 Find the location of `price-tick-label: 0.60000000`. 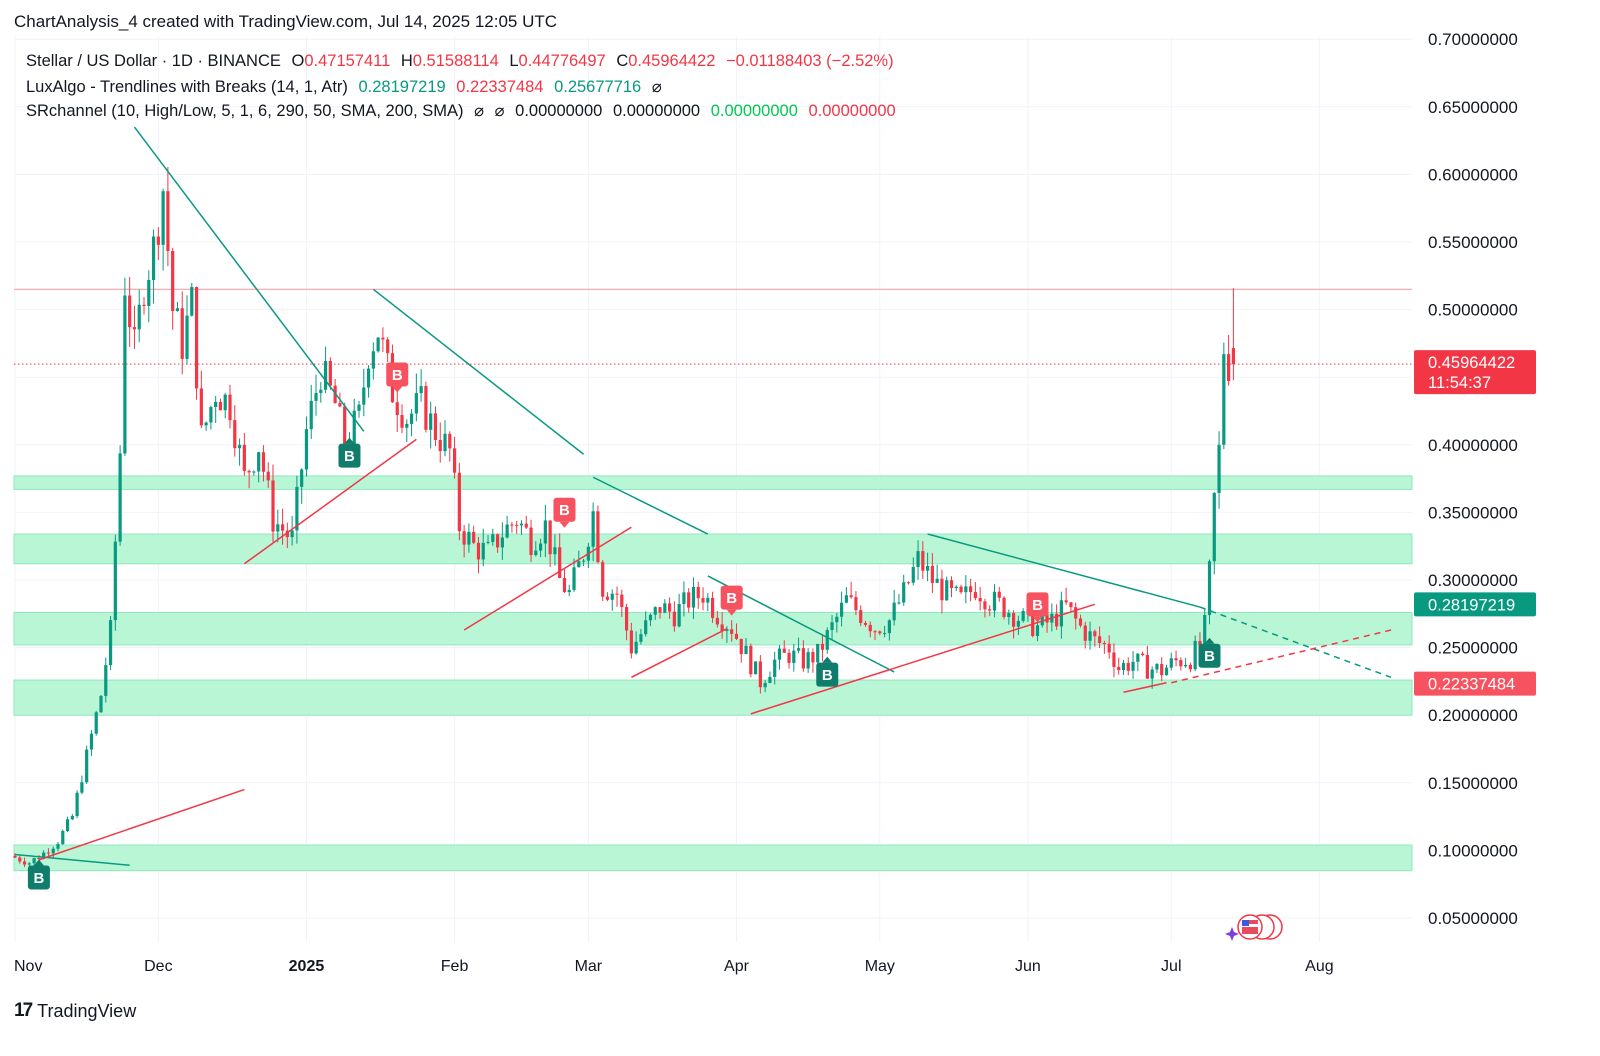

price-tick-label: 0.60000000 is located at coordinates (1473, 174).